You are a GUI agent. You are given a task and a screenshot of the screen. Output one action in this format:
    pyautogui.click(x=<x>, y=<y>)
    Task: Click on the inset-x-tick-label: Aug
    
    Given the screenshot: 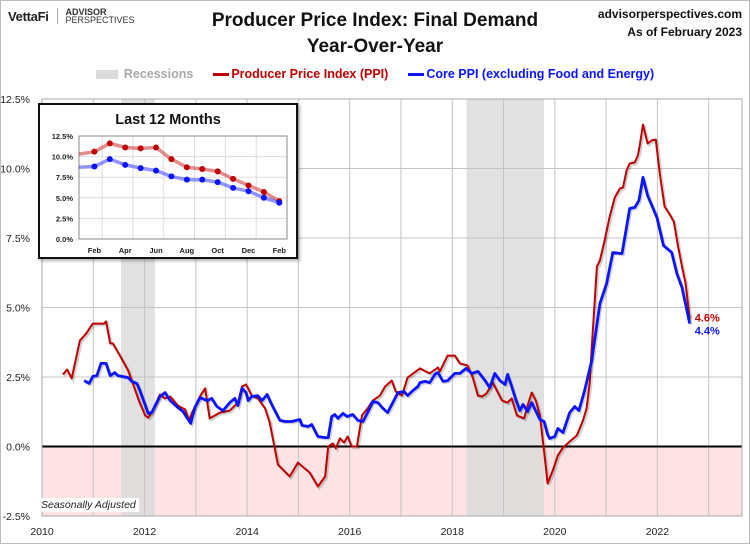 What is the action you would take?
    pyautogui.click(x=187, y=250)
    